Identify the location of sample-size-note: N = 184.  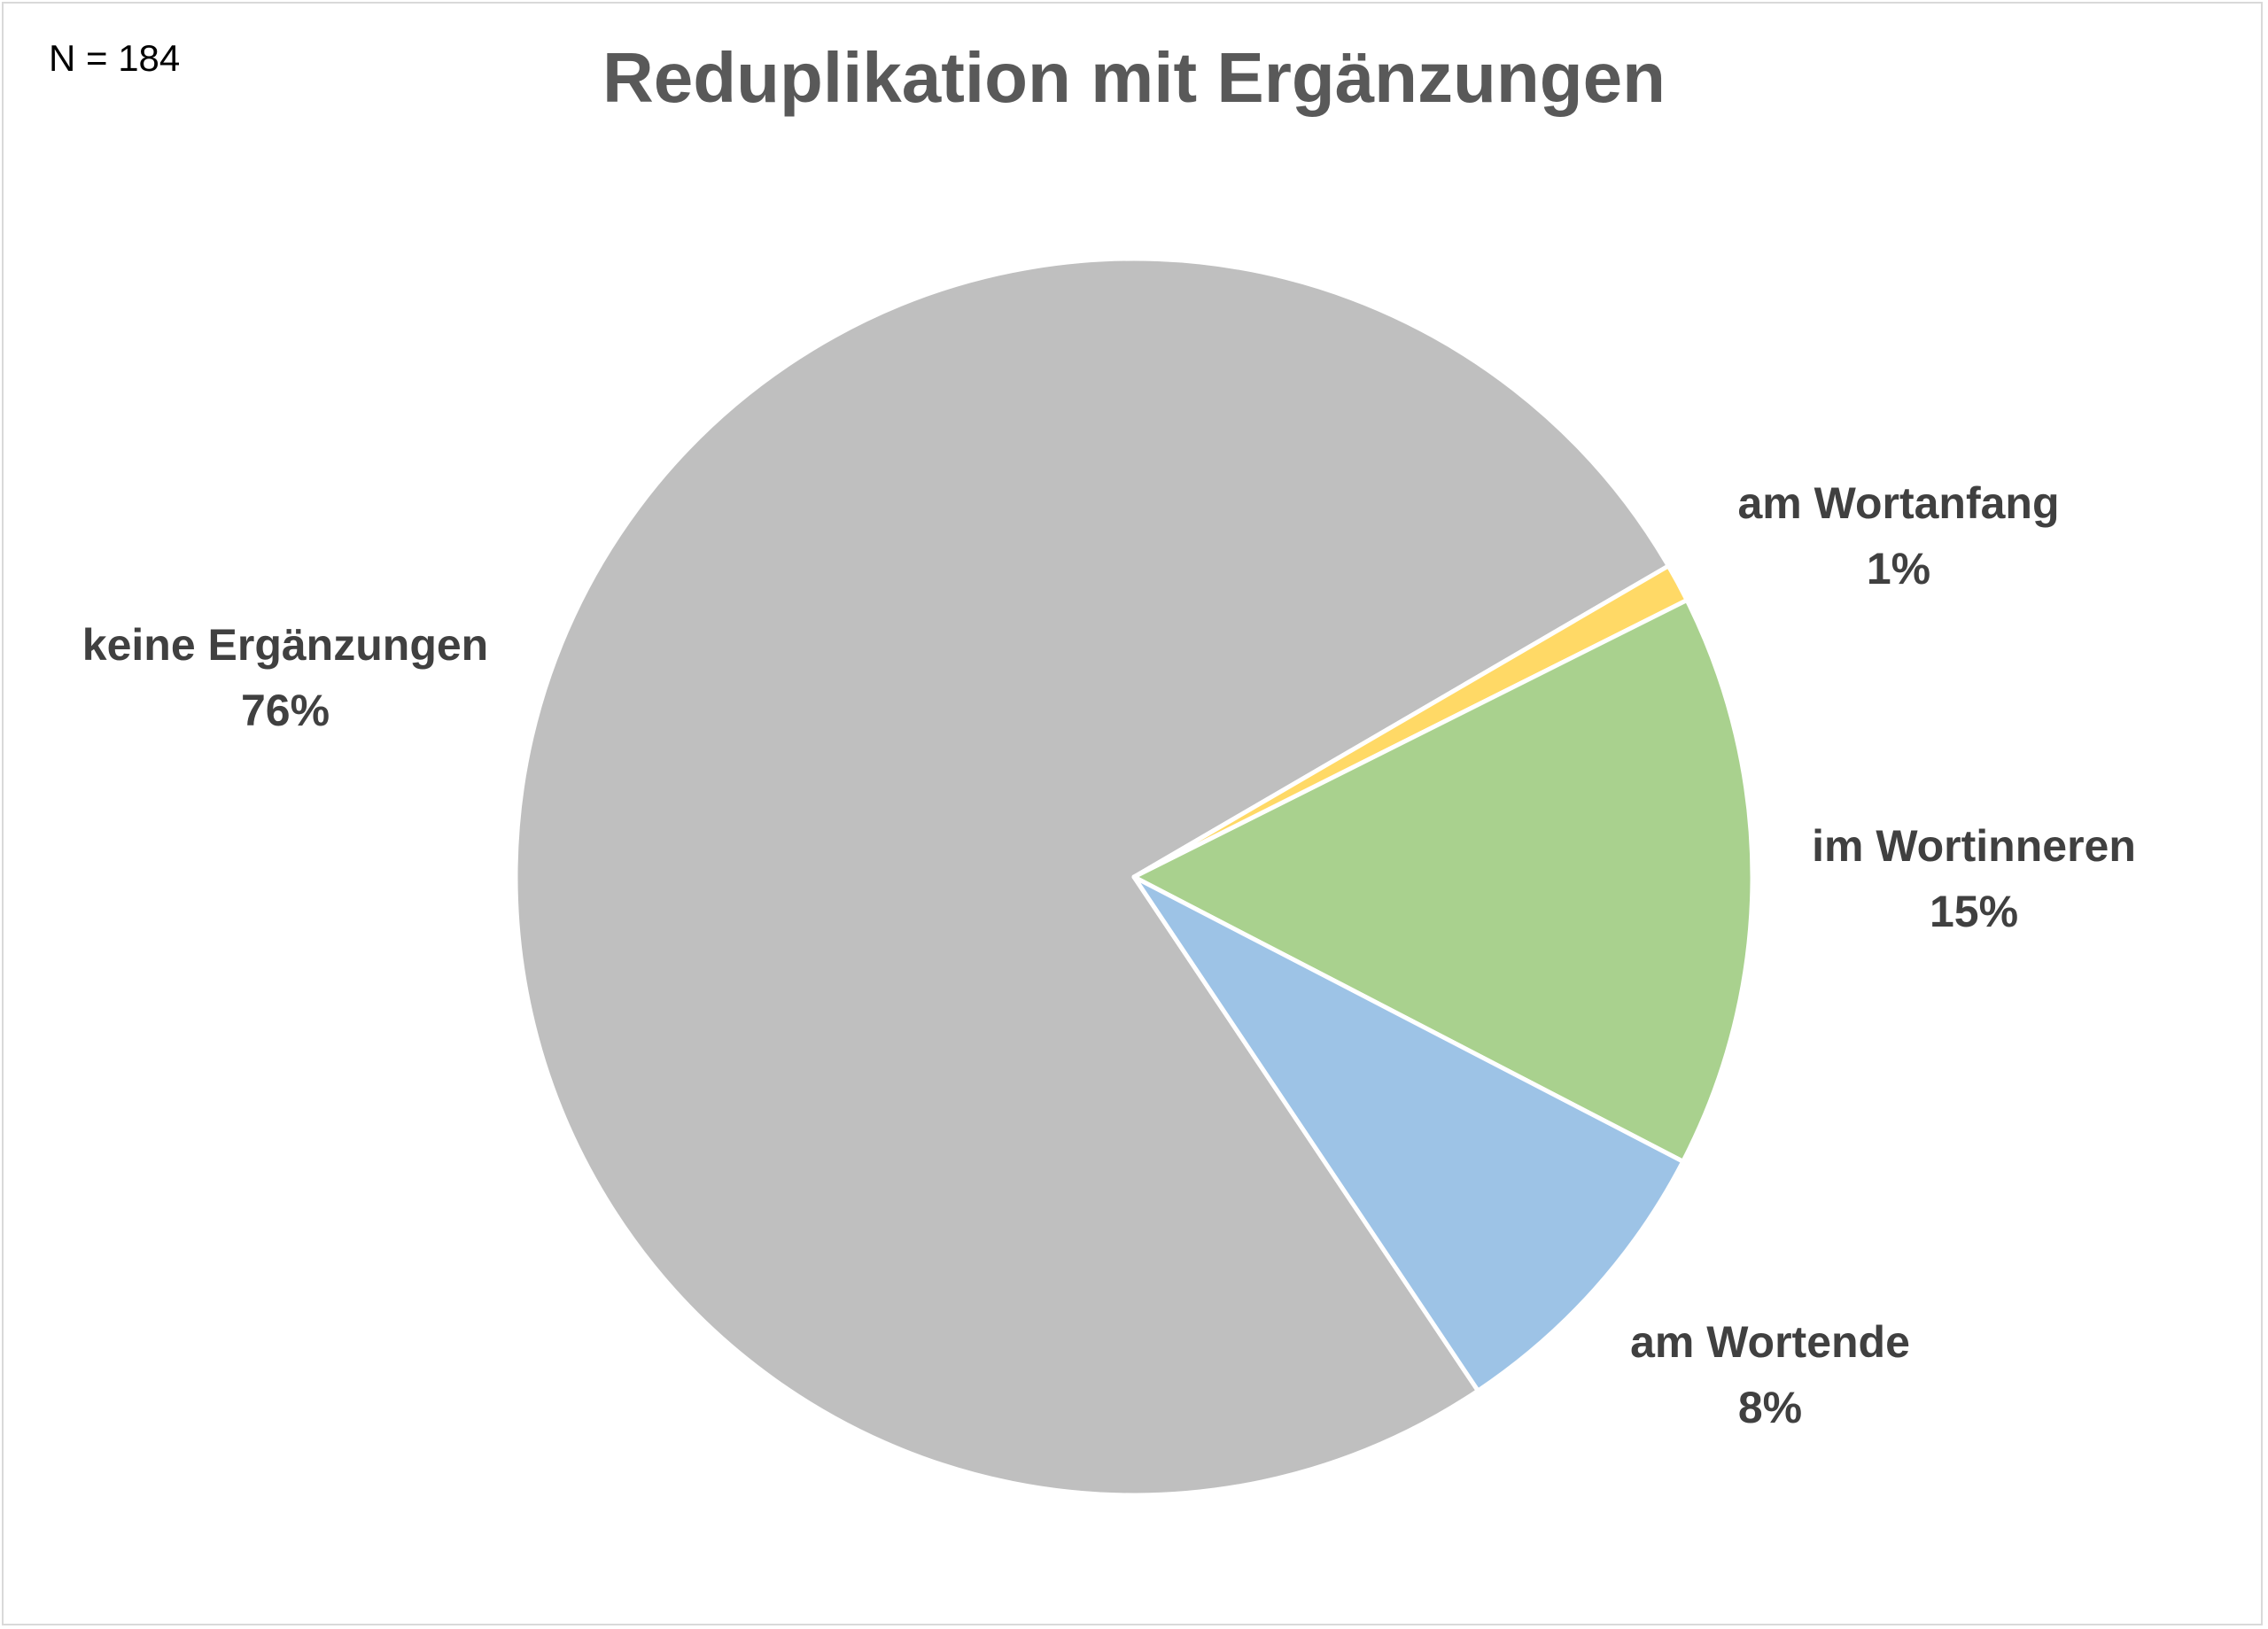
(115, 58).